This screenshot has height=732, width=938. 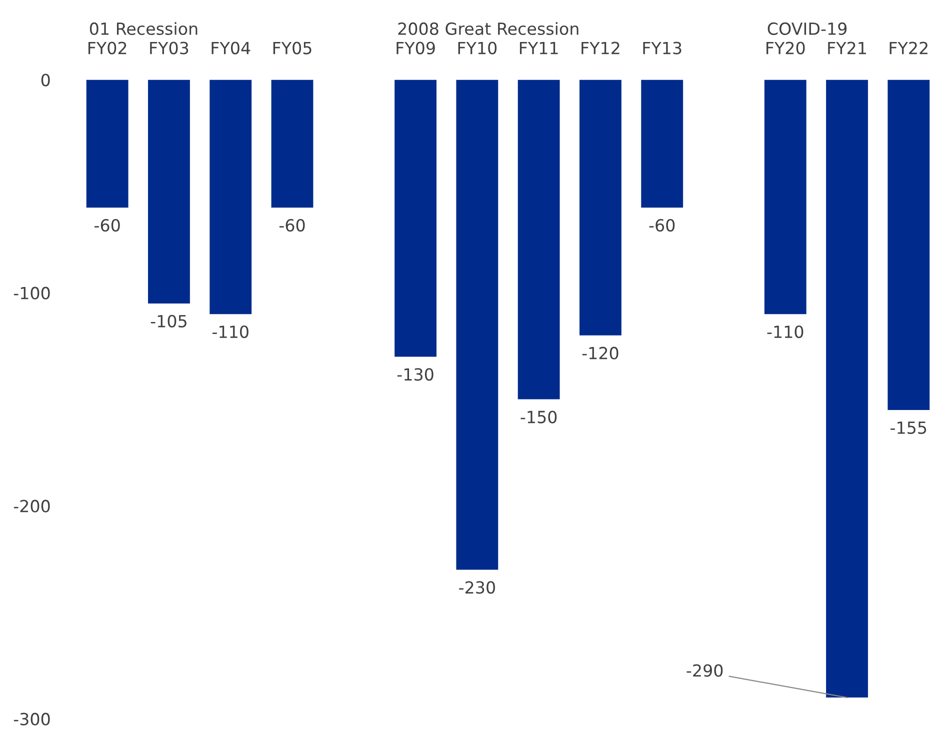 What do you see at coordinates (144, 29) in the screenshot?
I see `text: 01 Recession` at bounding box center [144, 29].